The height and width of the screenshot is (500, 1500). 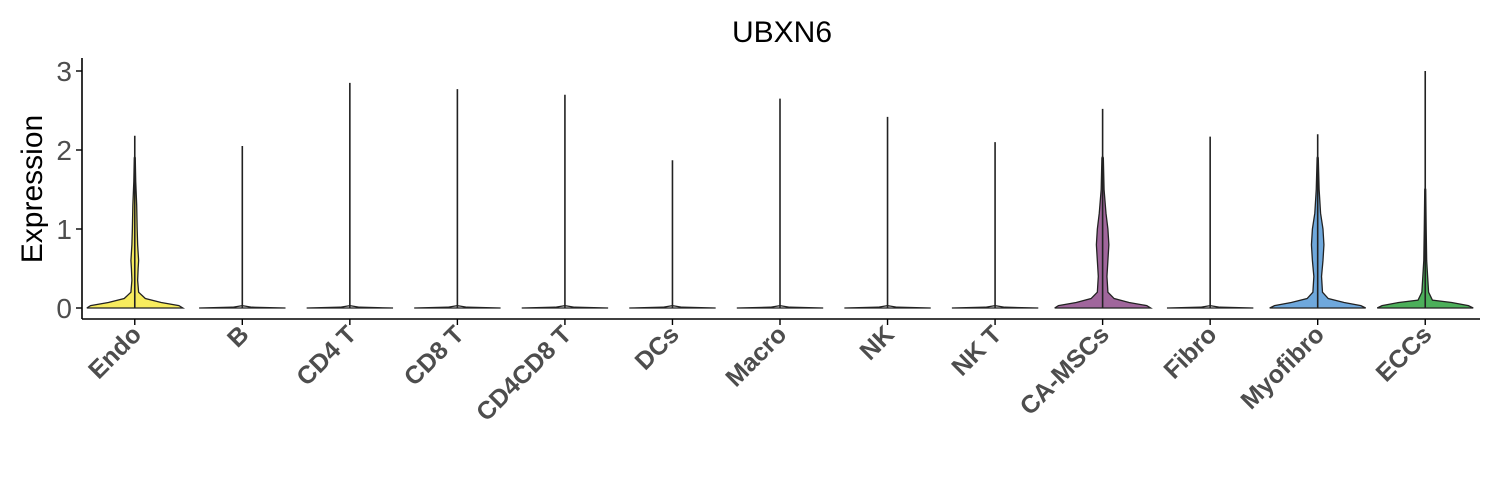 I want to click on violin-macro, so click(x=780, y=203).